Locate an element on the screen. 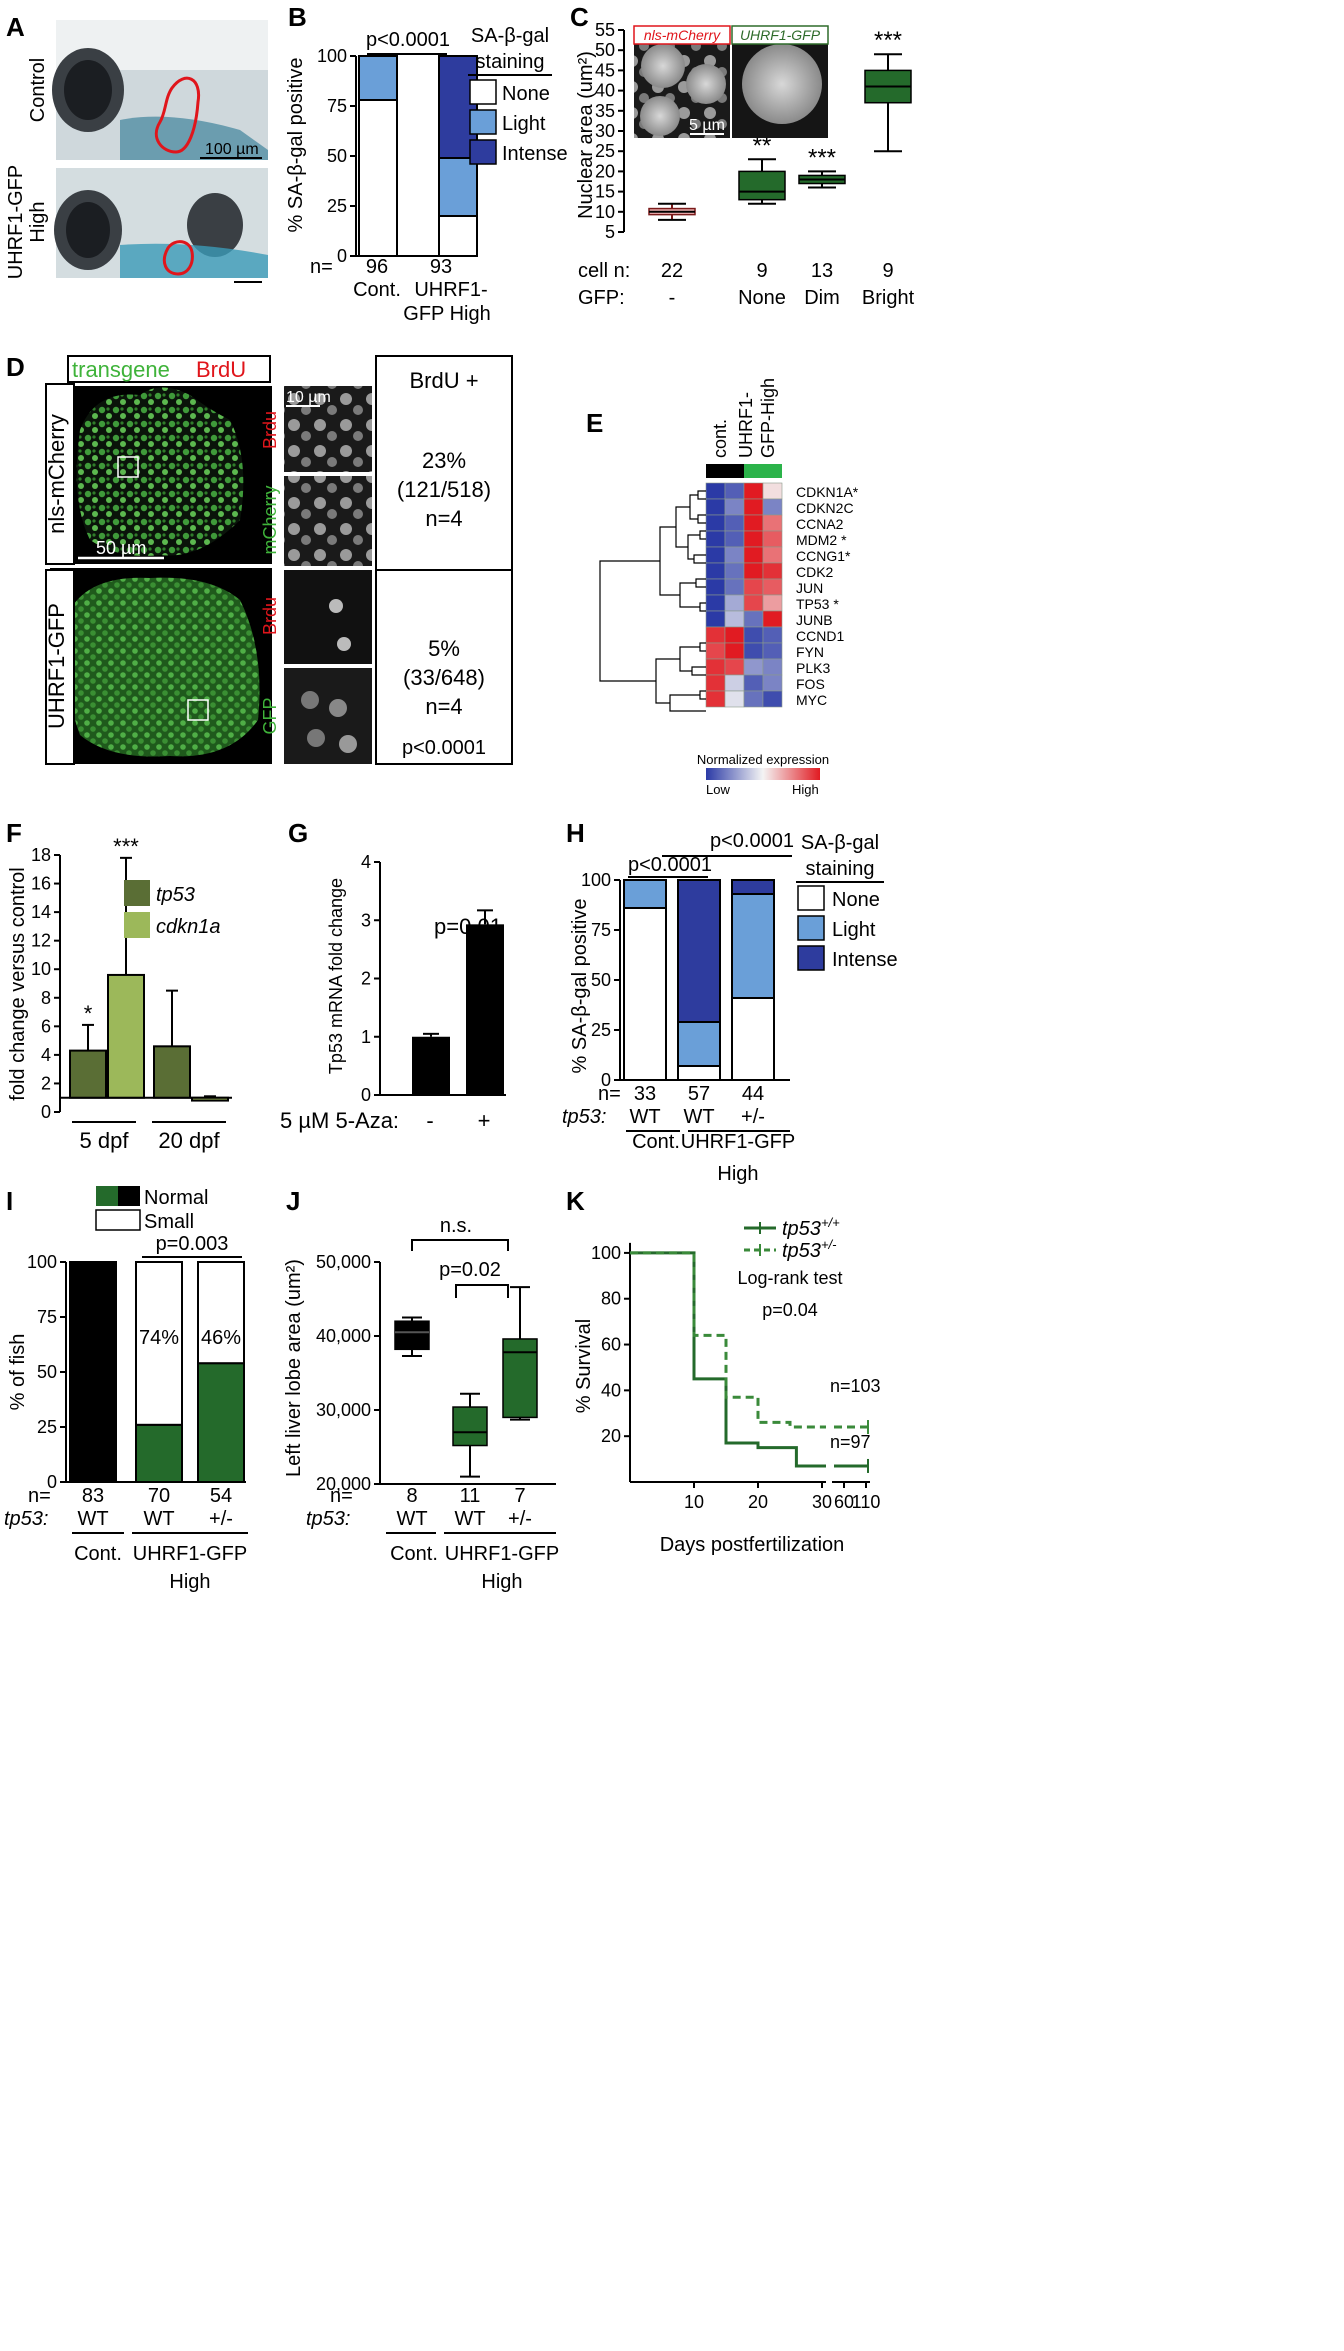 Image resolution: width=1344 pixels, height=2351 pixels. i-tp53-0: WT is located at coordinates (92, 1519).